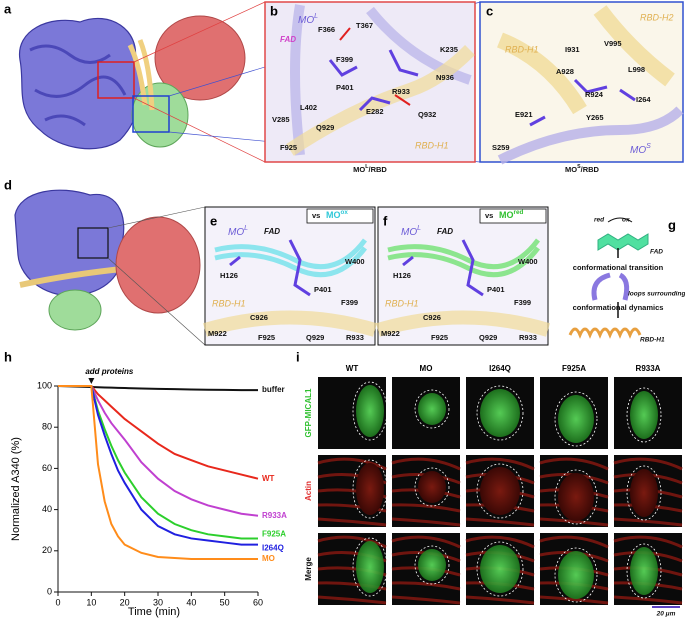 The width and height of the screenshot is (685, 620). Describe the element at coordinates (274, 10) in the screenshot. I see `panel-label: b` at that location.